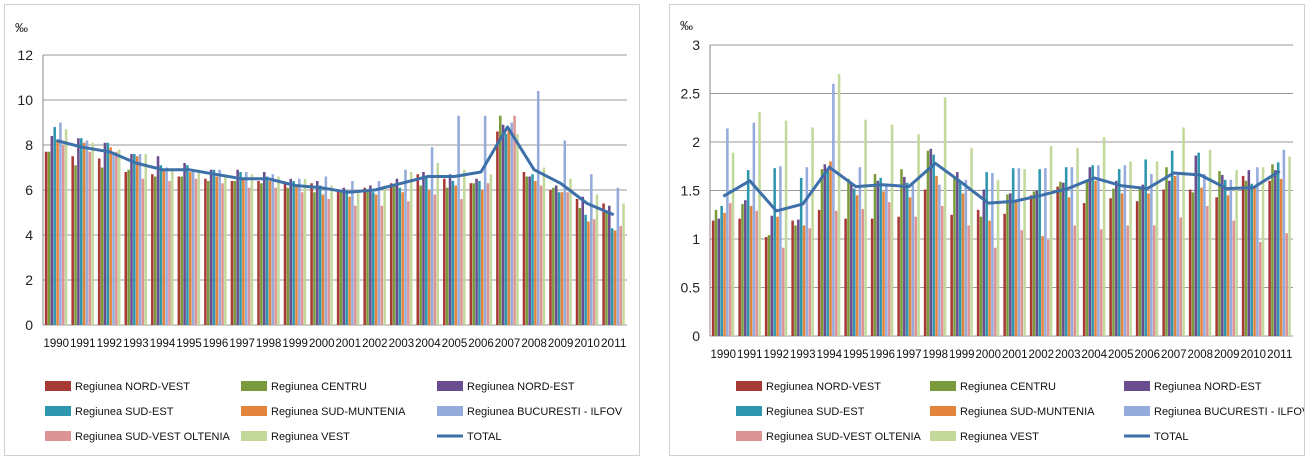 The image size is (1309, 460). Describe the element at coordinates (484, 437) in the screenshot. I see `legend-label: TOTAL` at that location.